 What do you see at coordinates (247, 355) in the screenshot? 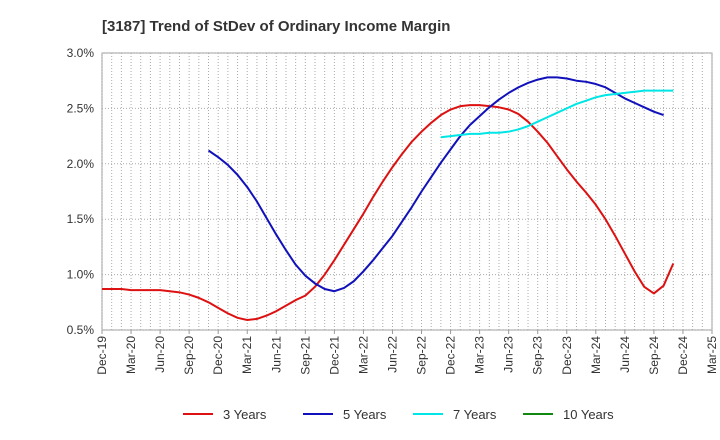
I see `x-tick-label: Mar-21` at bounding box center [247, 355].